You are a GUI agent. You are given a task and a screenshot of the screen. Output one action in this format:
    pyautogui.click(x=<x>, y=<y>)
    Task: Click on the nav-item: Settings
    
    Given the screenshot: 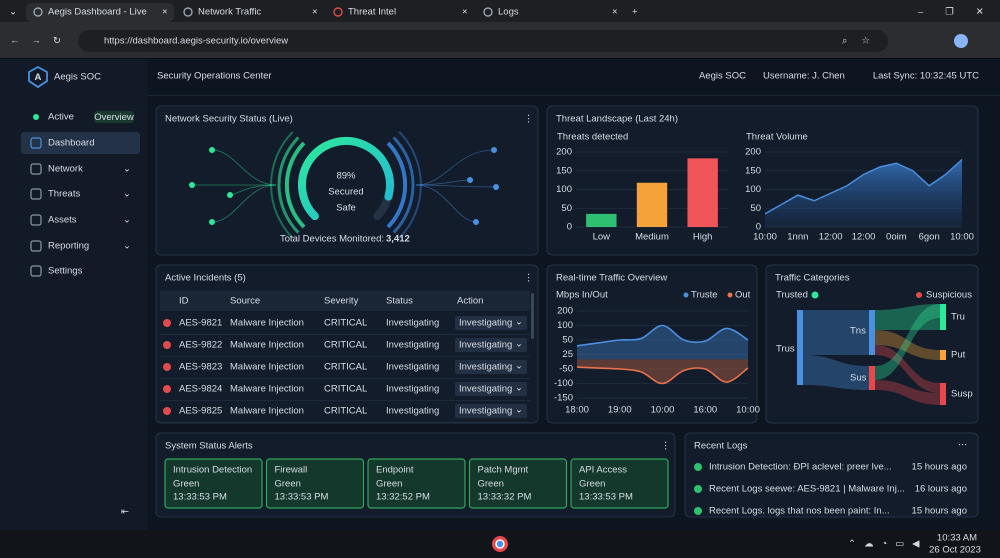 What is the action you would take?
    pyautogui.click(x=65, y=271)
    